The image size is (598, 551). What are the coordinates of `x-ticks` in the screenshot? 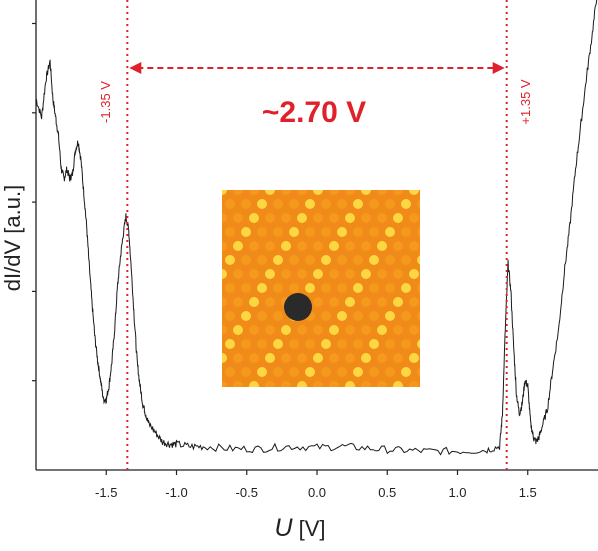 It's located at (317, 472).